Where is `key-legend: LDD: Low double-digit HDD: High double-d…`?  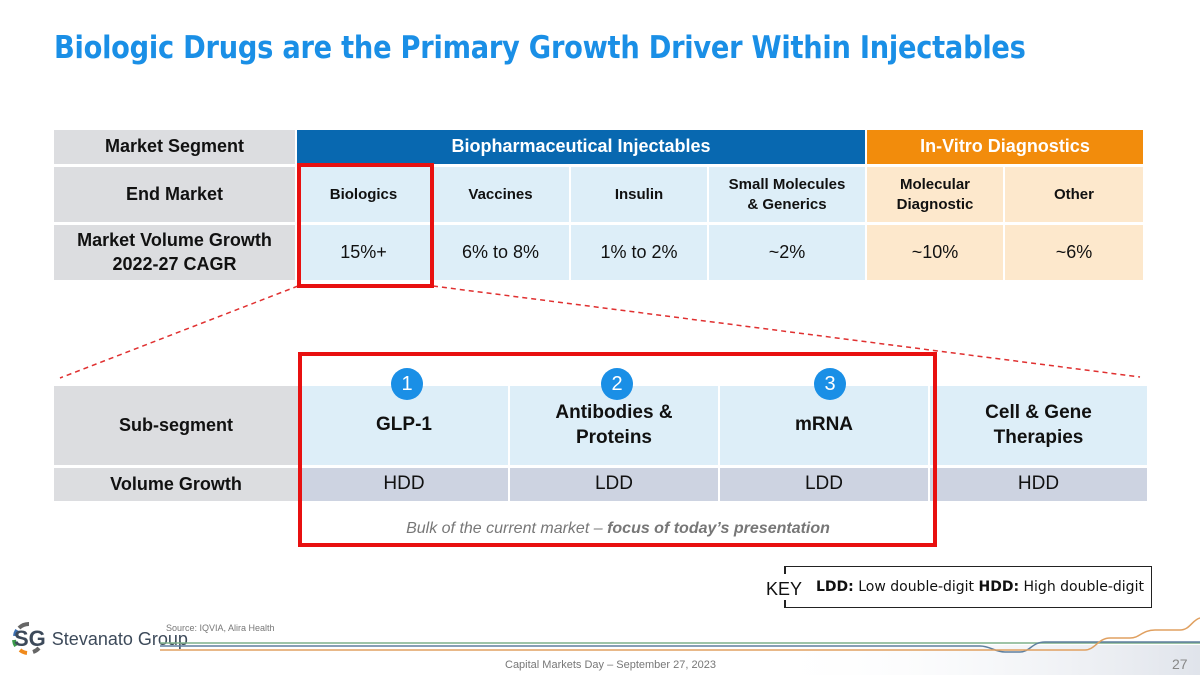
key-legend: LDD: Low double-digit HDD: High double-d… is located at coordinates (968, 587).